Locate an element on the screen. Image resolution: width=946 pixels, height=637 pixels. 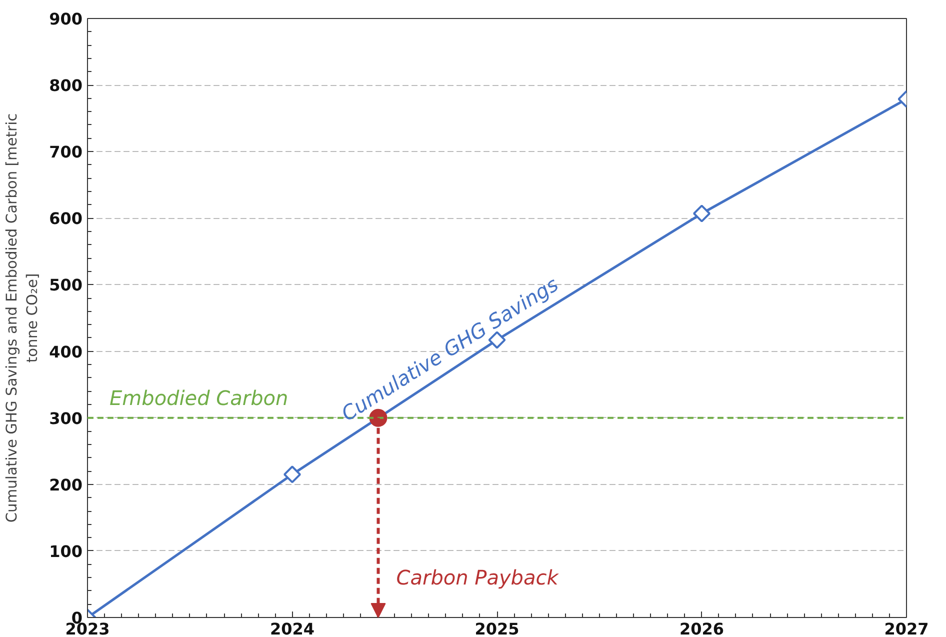
x-tick-label: 2024 is located at coordinates (292, 628).